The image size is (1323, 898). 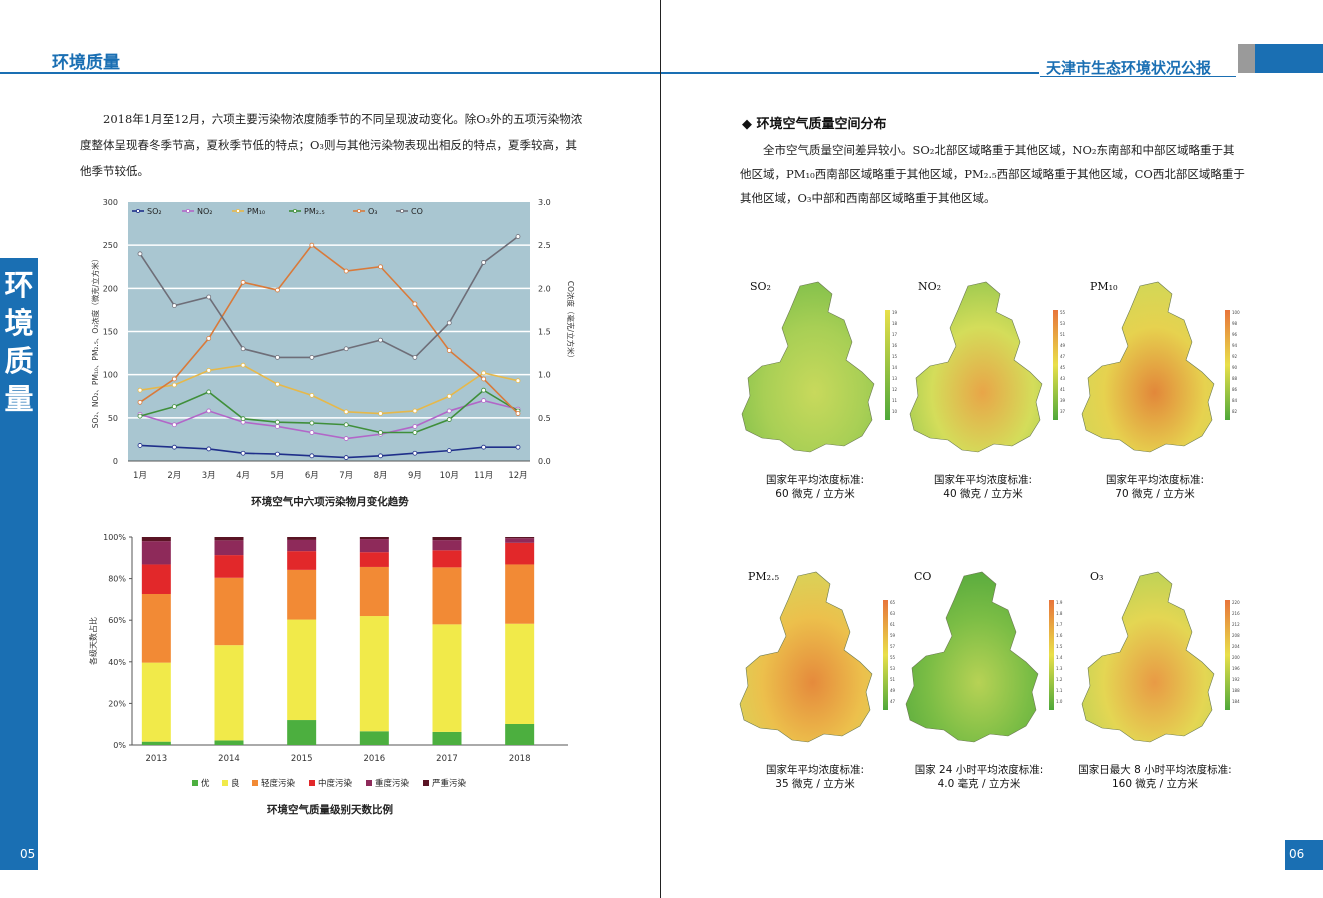 What do you see at coordinates (237, 210) in the screenshot?
I see `legend-marker` at bounding box center [237, 210].